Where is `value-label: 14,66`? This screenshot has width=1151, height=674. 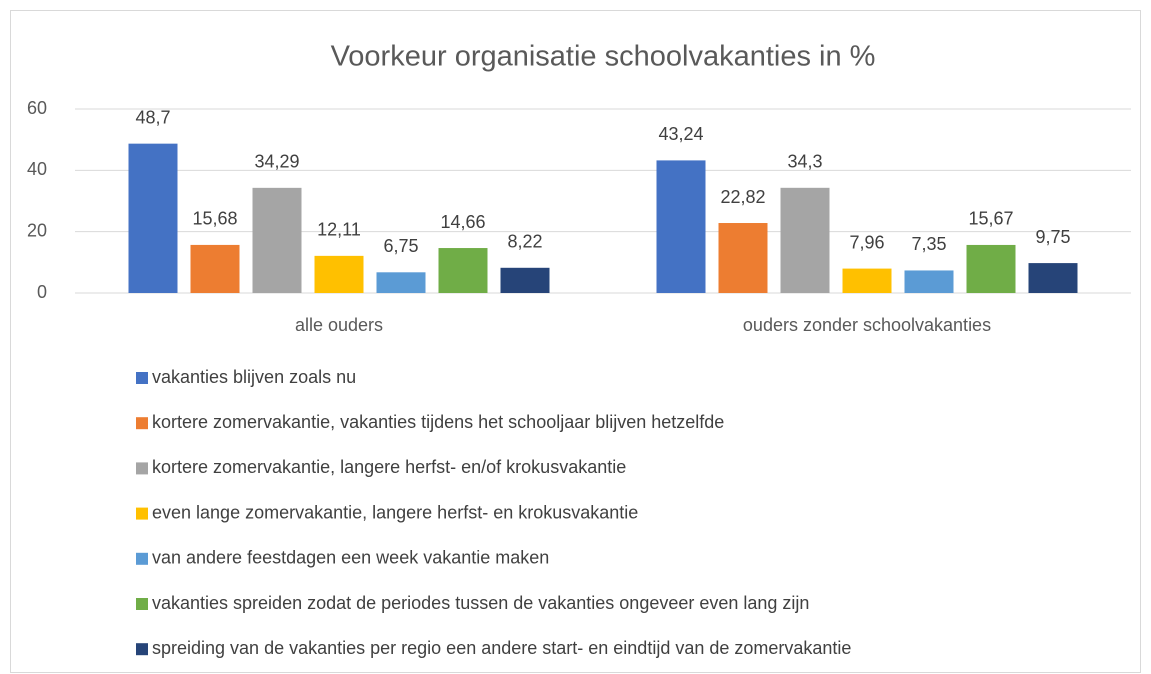 value-label: 14,66 is located at coordinates (462, 222).